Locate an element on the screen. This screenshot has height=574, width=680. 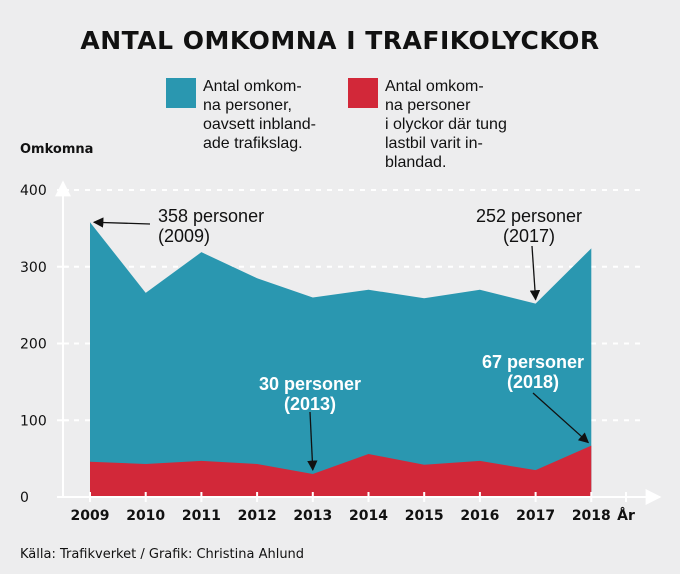
y-tick-label-200: 200 is located at coordinates (33, 345).